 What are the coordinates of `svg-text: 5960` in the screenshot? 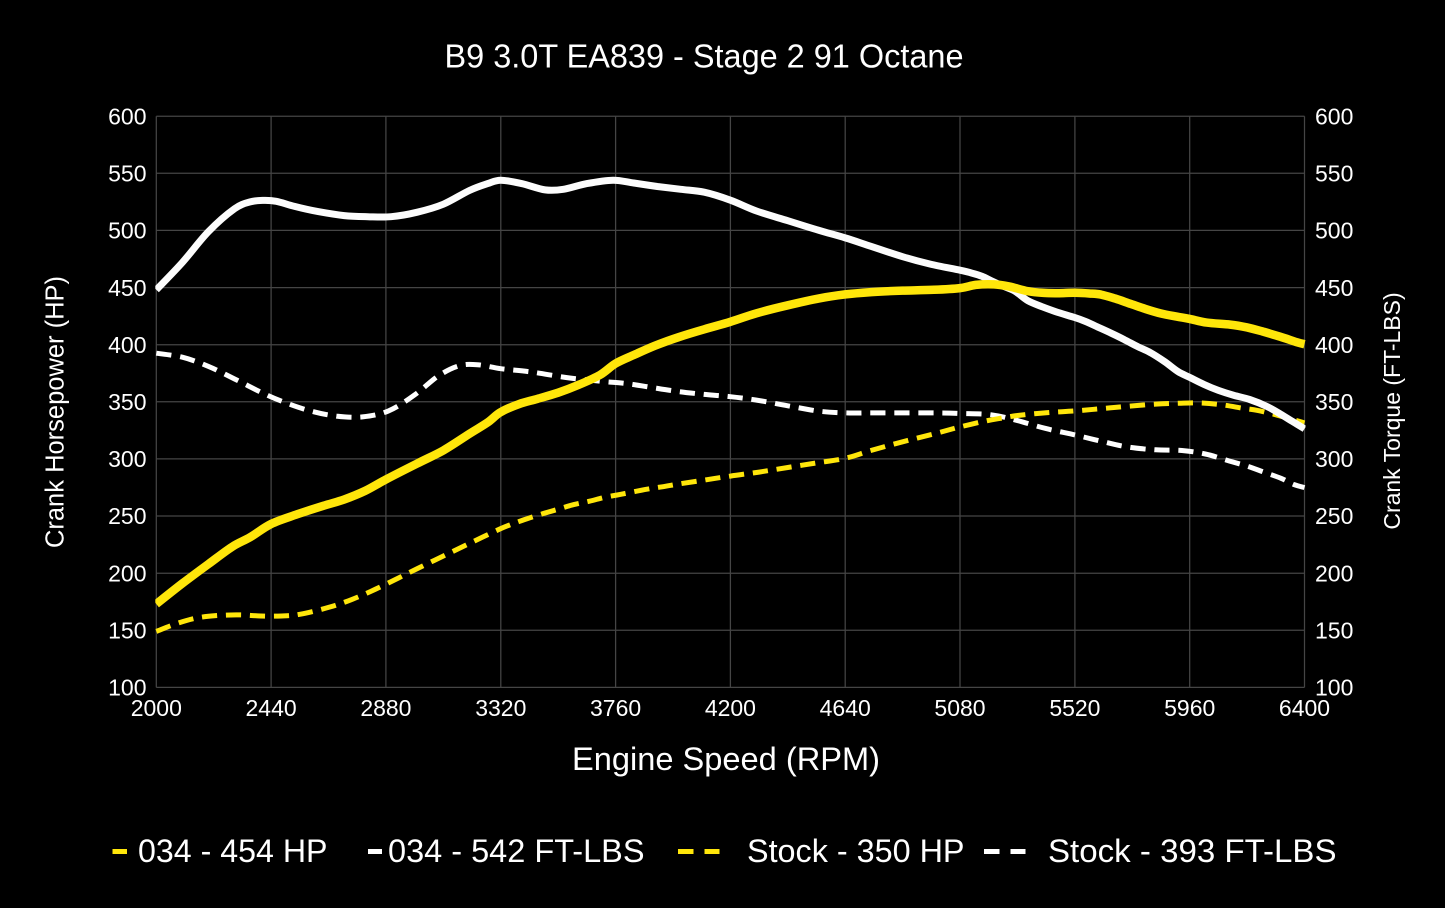 It's located at (1189, 708).